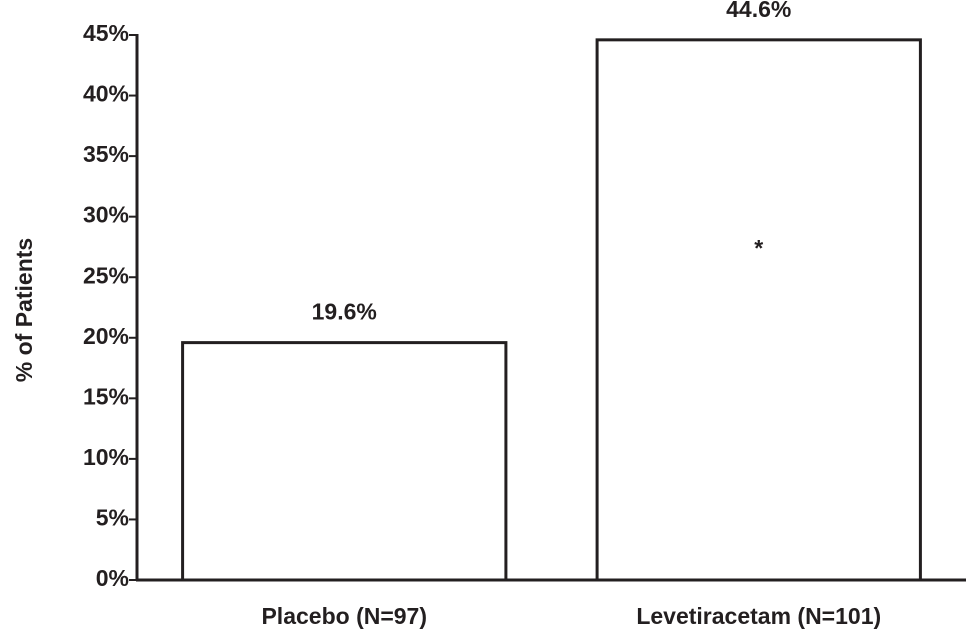  I want to click on y-tick-label: 25%, so click(106, 275).